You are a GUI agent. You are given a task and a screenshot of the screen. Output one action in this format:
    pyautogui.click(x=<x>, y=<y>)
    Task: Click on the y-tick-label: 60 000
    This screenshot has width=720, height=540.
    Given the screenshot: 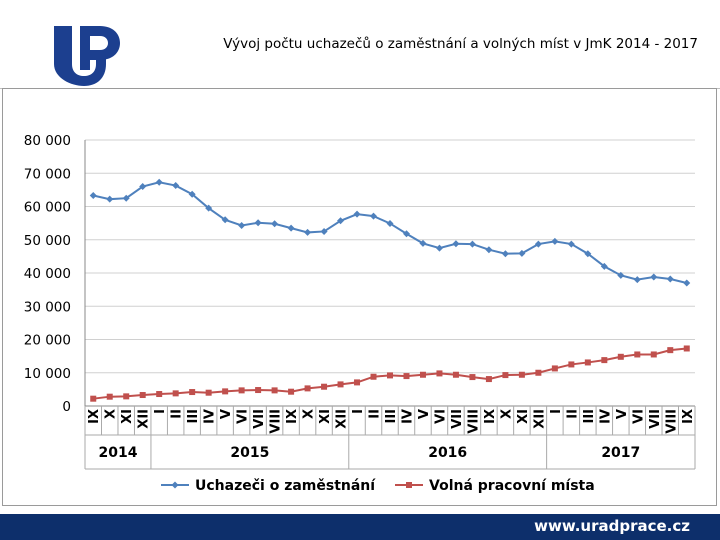 What is the action you would take?
    pyautogui.click(x=47, y=208)
    